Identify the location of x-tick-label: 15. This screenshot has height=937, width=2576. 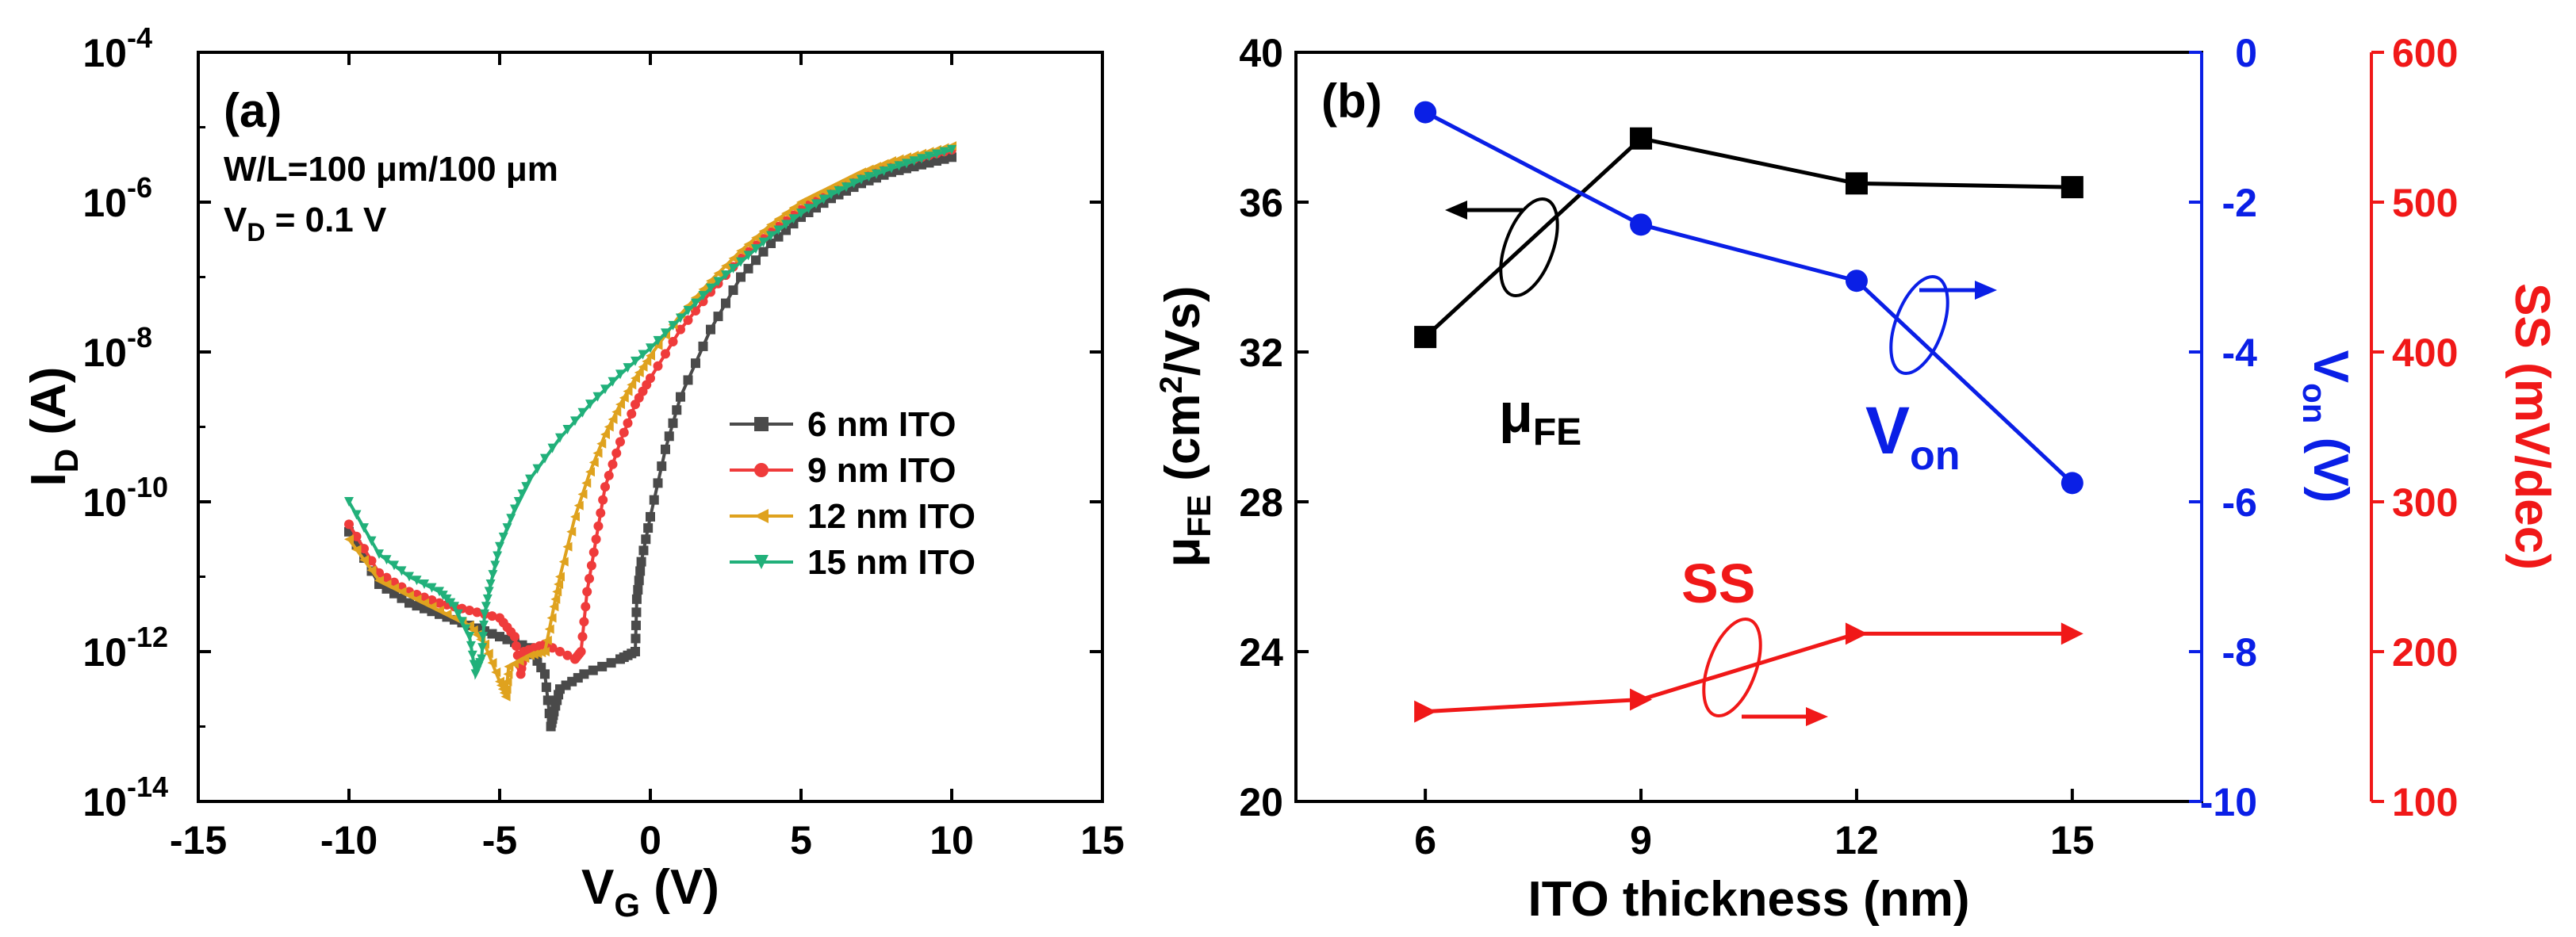
(2072, 840).